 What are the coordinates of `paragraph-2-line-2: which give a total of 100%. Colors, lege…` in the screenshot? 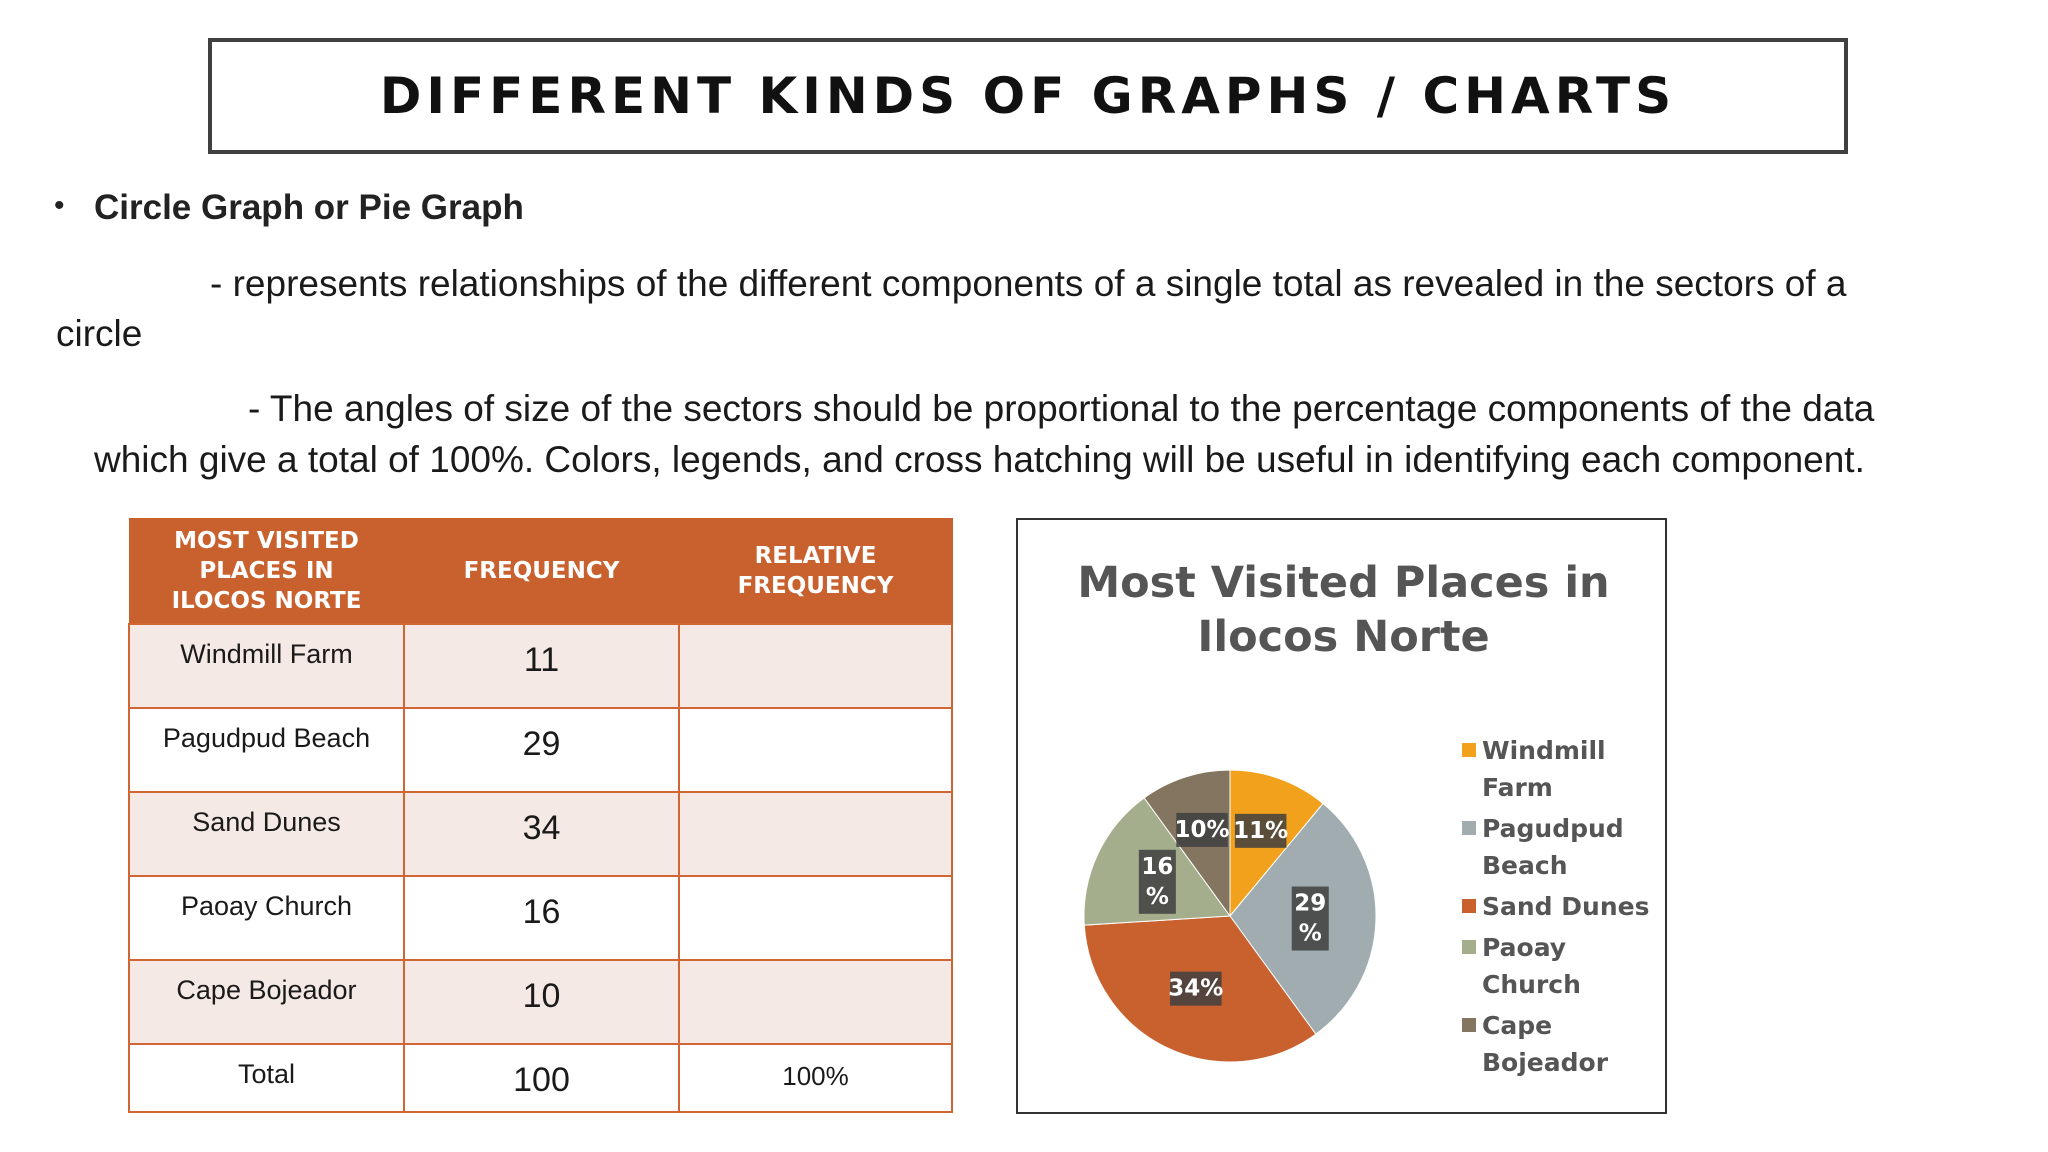 It's located at (979, 459).